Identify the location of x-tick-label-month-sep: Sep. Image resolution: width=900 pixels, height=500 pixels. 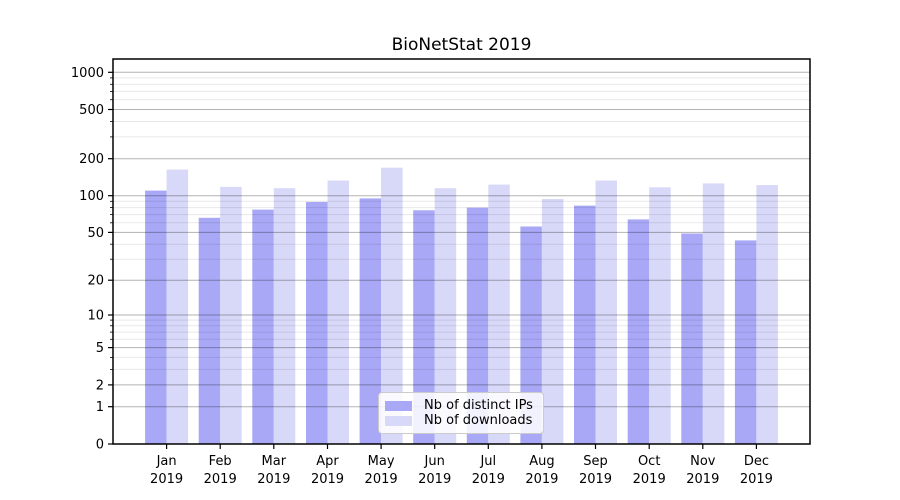
(595, 461).